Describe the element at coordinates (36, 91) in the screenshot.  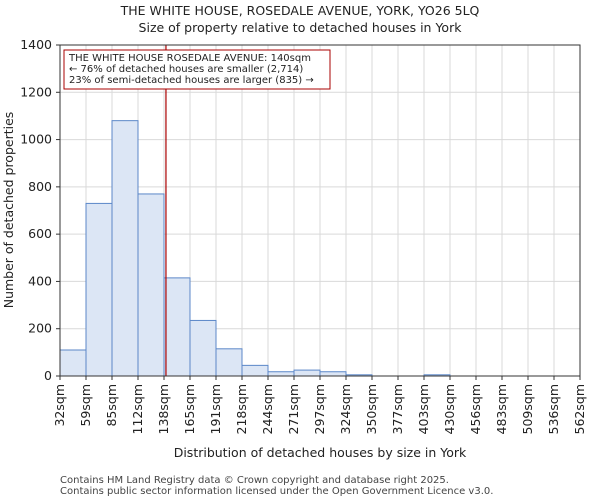
I see `y-tick-label: 1200` at that location.